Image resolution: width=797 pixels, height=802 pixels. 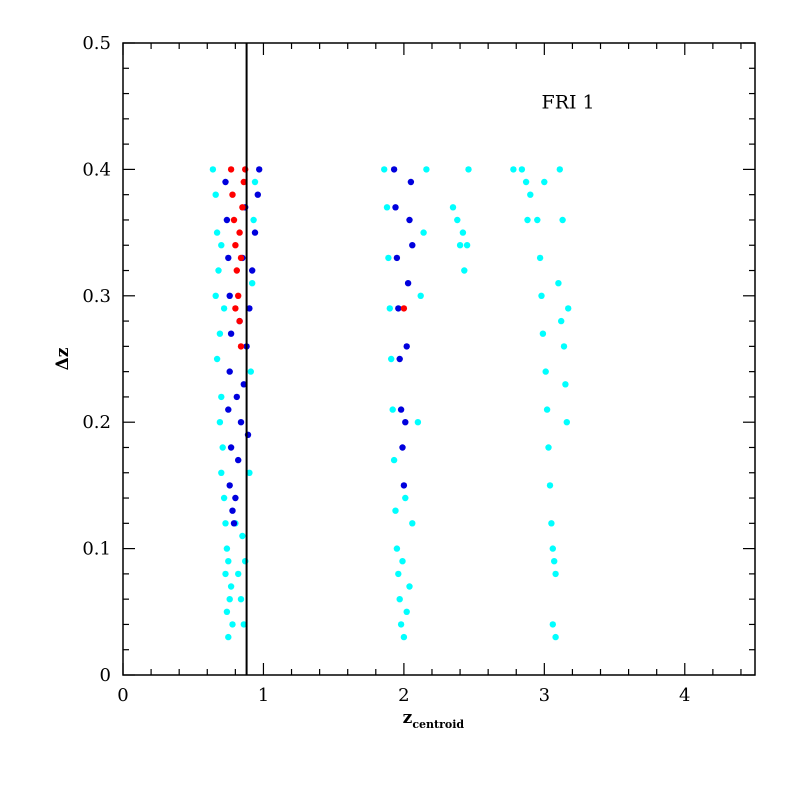 What do you see at coordinates (96, 169) in the screenshot?
I see `y-tick-label: 0.4` at bounding box center [96, 169].